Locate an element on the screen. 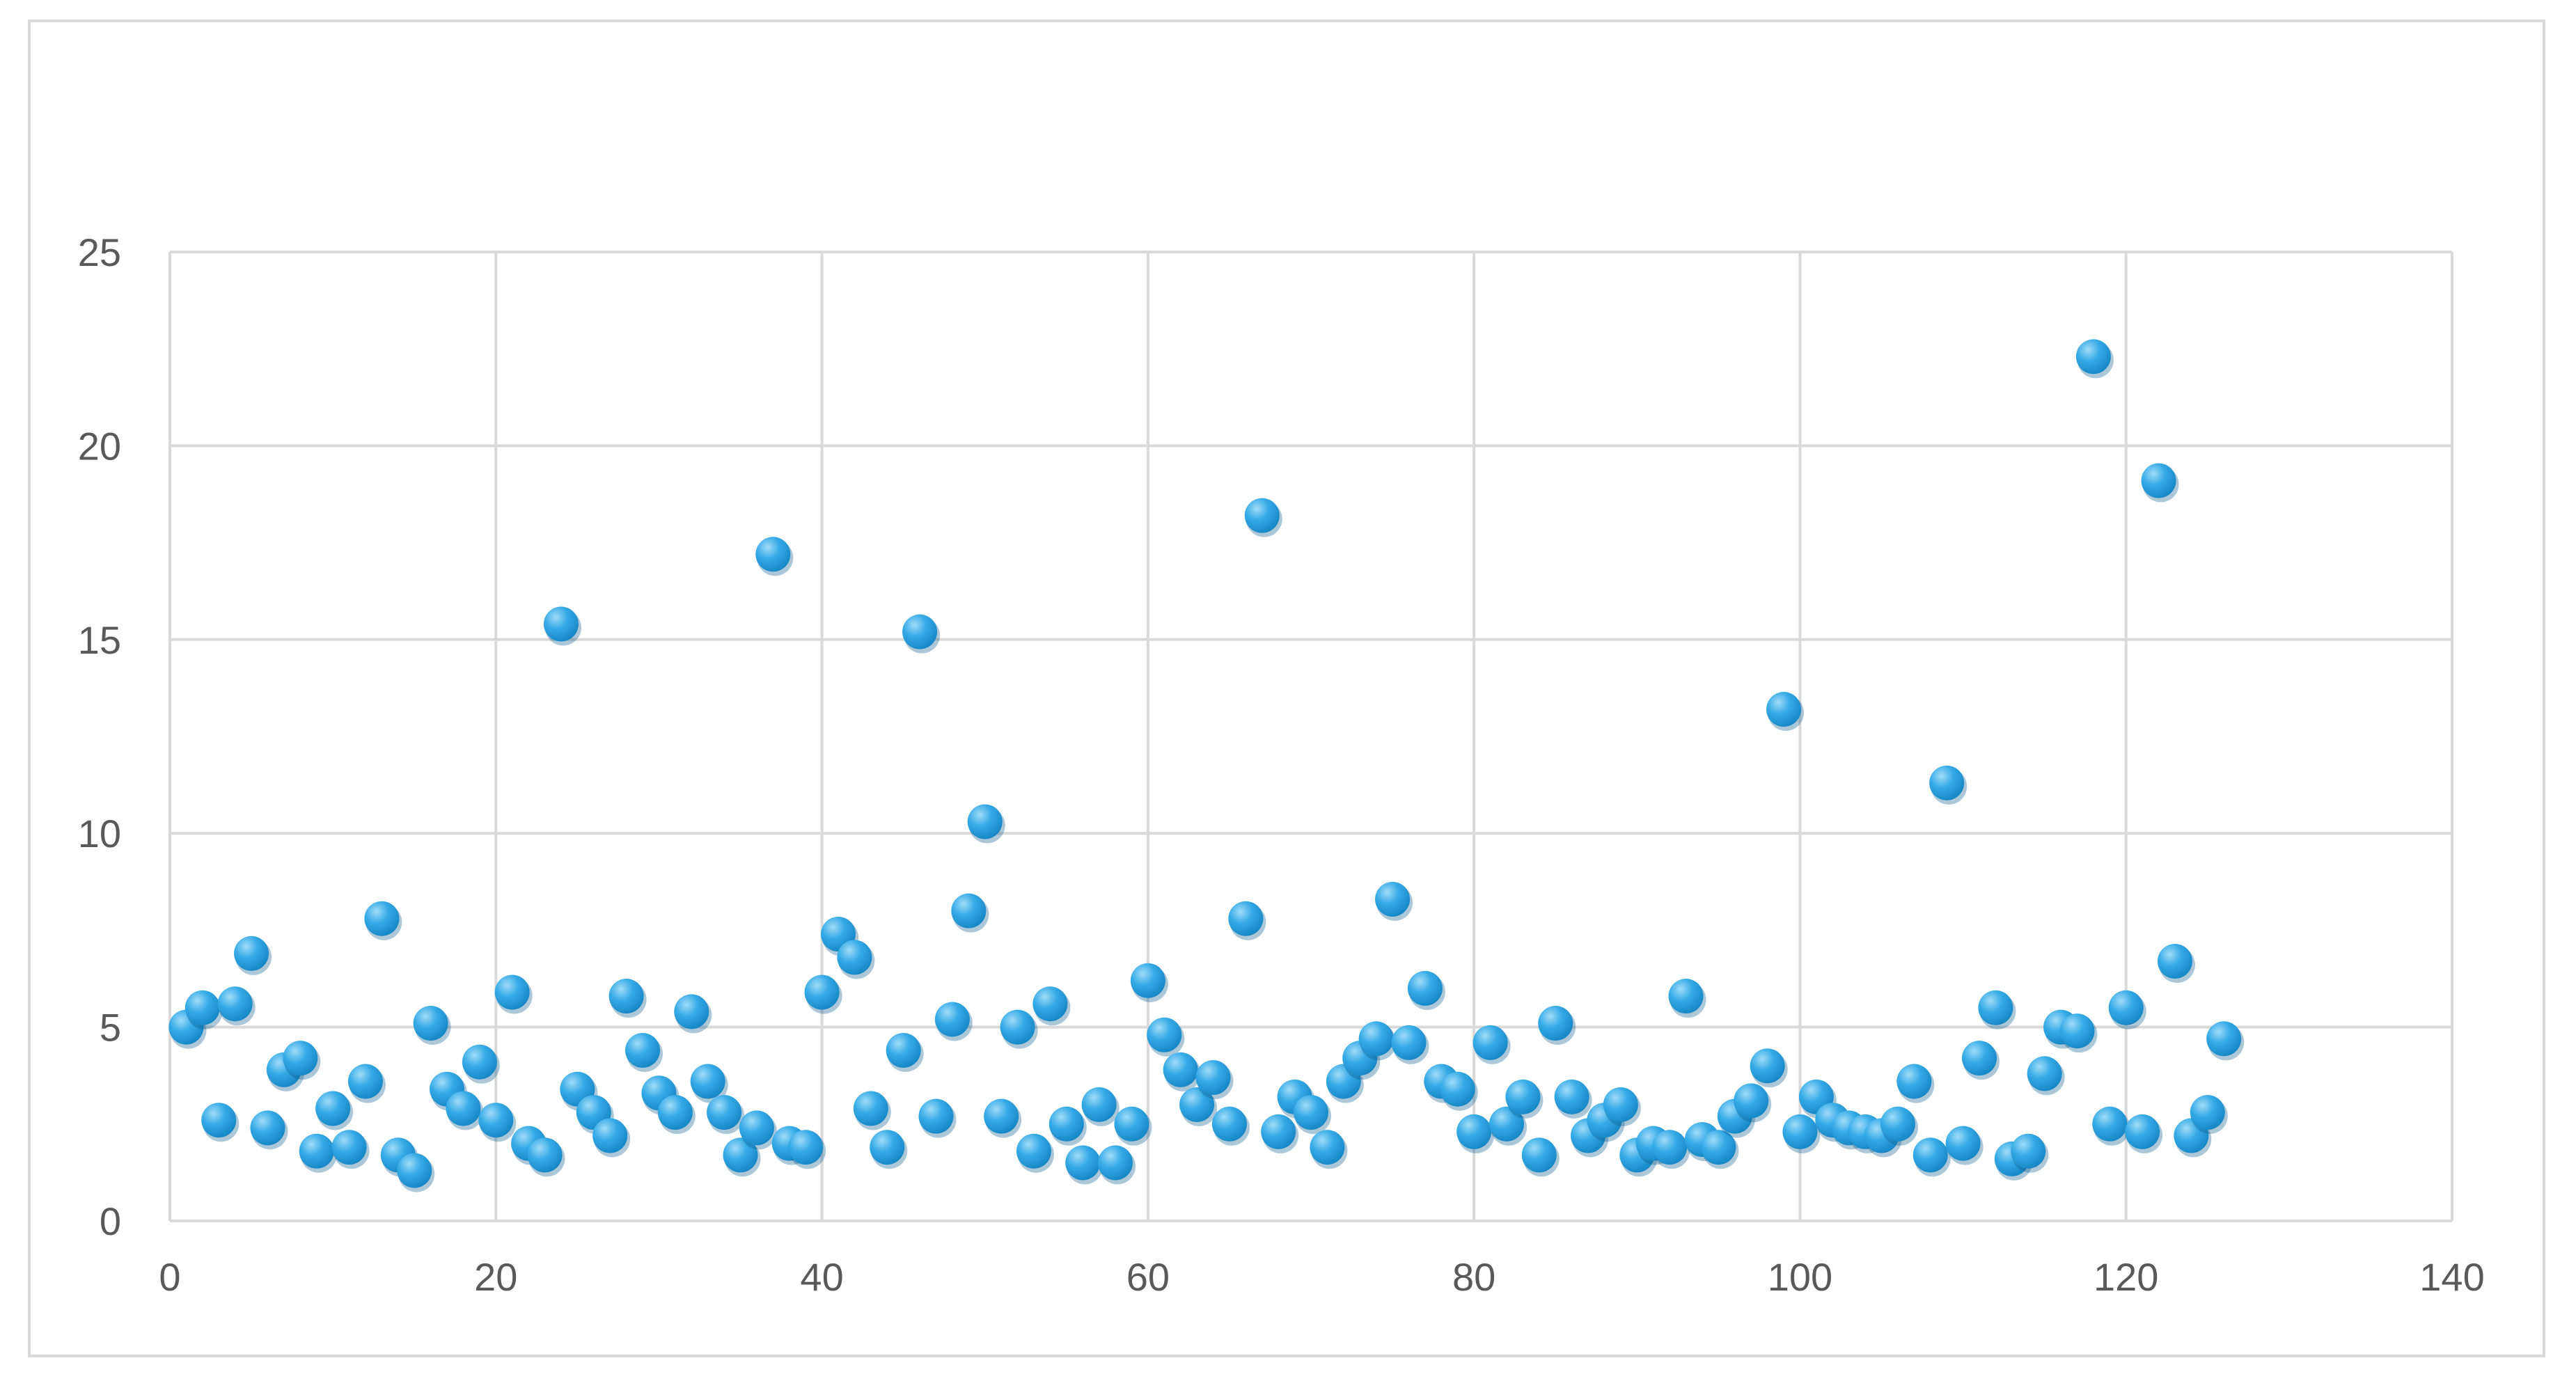 This screenshot has width=2576, height=1381. y-tick-label: 5 is located at coordinates (110, 1028).